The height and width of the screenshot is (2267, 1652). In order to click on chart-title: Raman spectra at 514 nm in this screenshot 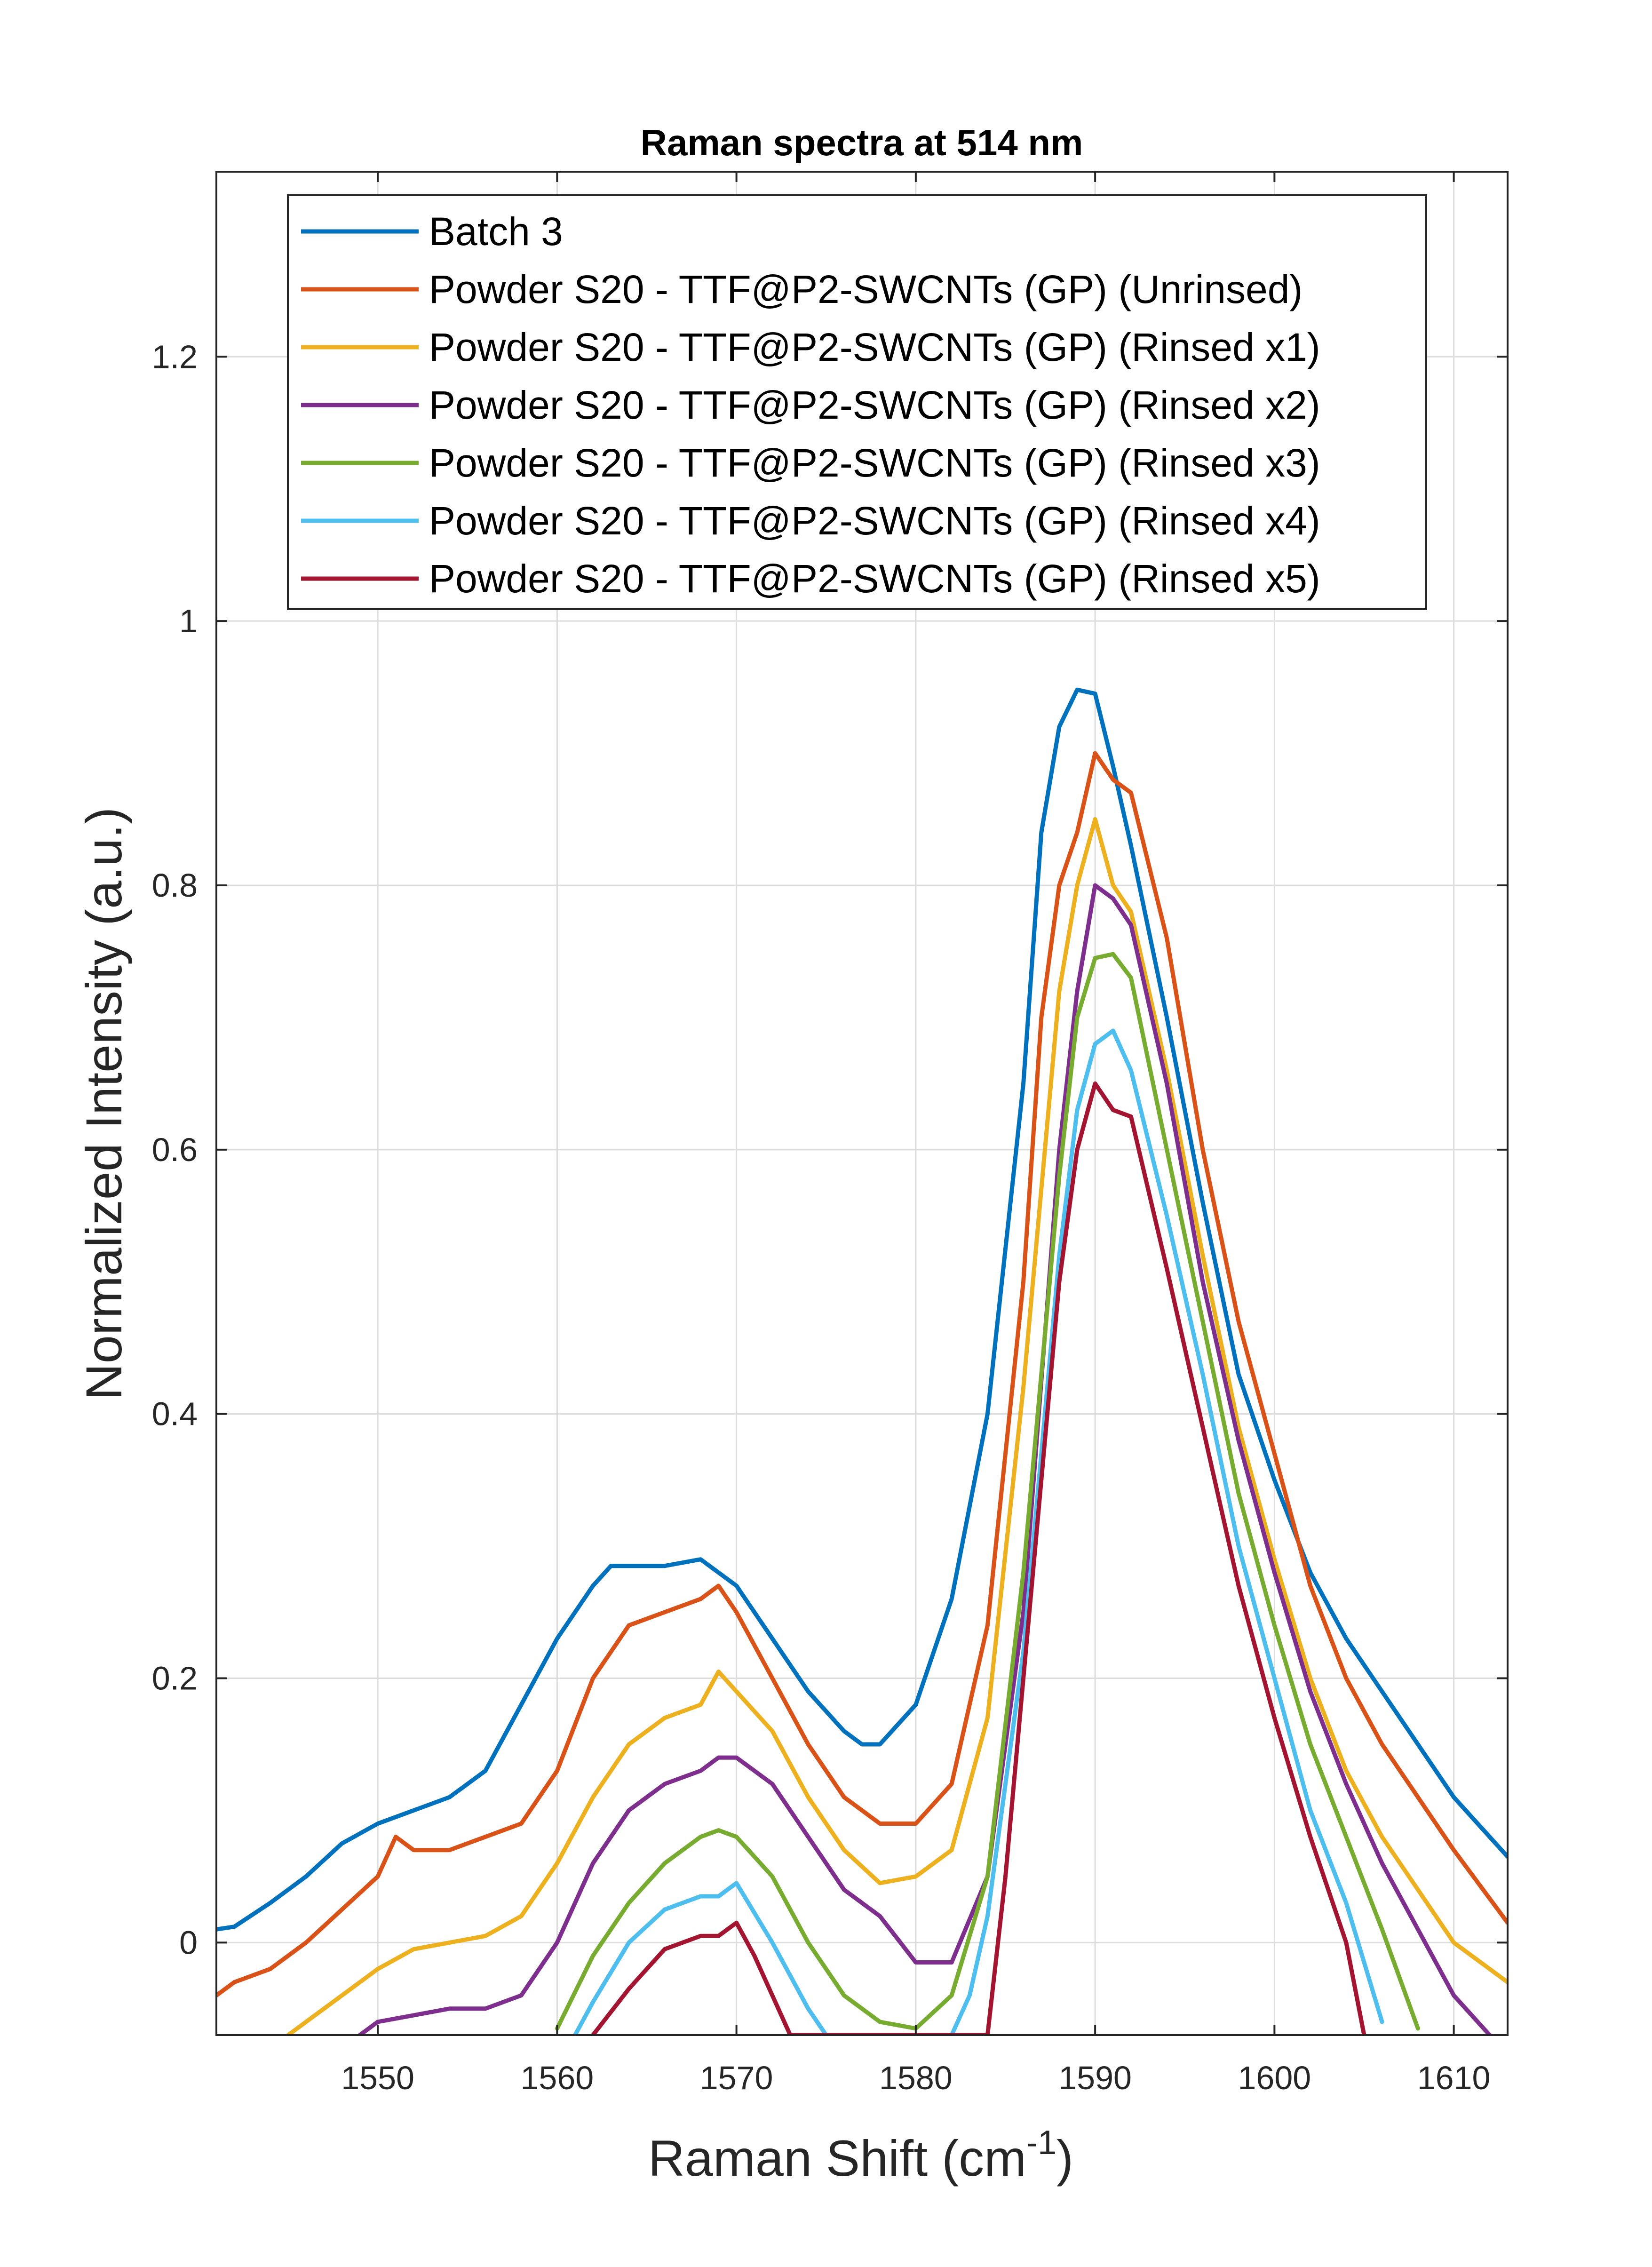, I will do `click(862, 143)`.